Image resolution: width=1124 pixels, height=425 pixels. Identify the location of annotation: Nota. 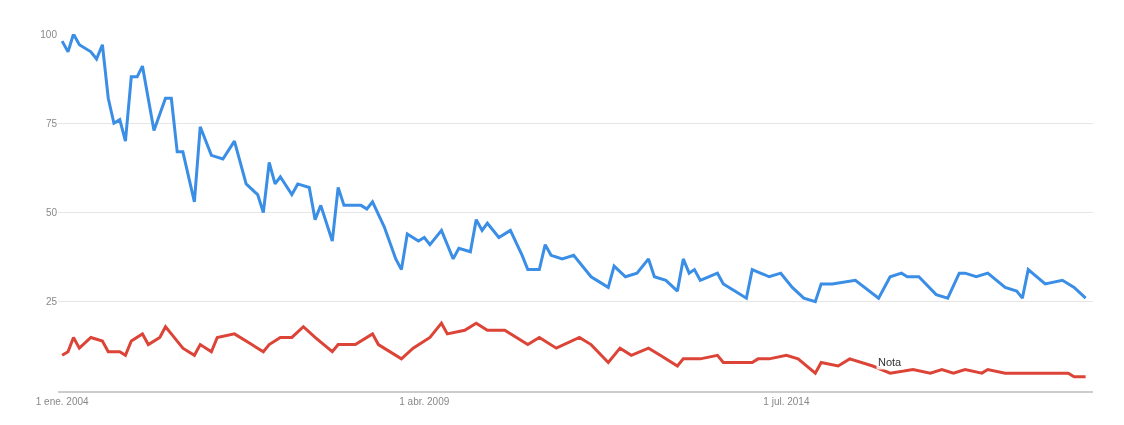
(890, 362).